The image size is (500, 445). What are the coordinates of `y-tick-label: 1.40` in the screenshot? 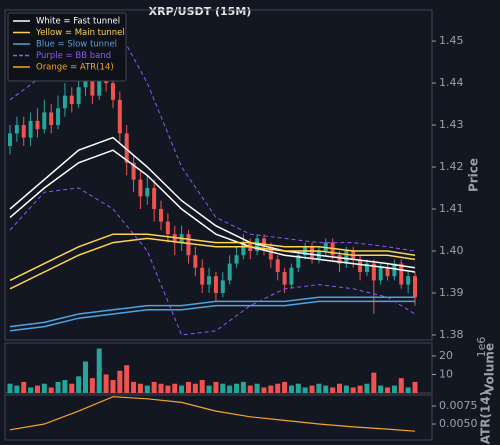 It's located at (451, 250).